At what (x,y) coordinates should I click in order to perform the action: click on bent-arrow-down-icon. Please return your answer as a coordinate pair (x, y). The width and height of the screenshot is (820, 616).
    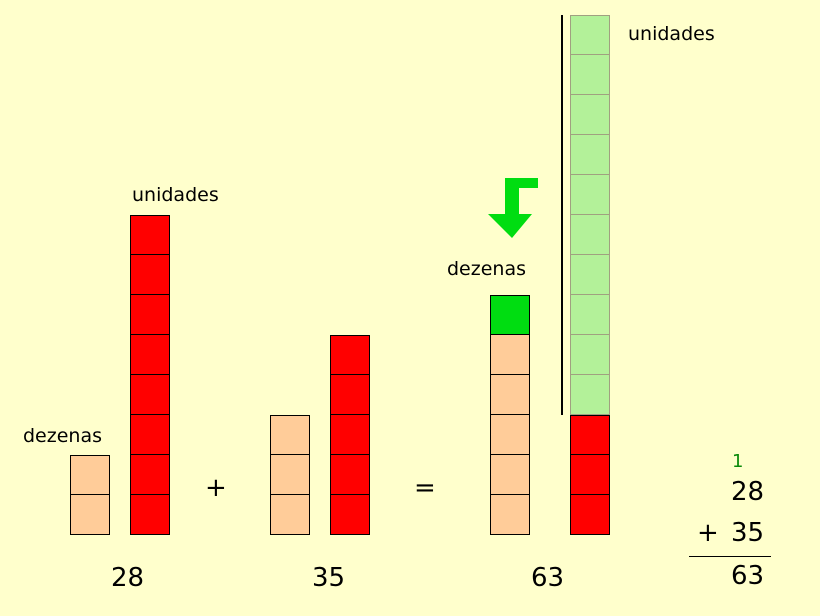
    Looking at the image, I should click on (513, 208).